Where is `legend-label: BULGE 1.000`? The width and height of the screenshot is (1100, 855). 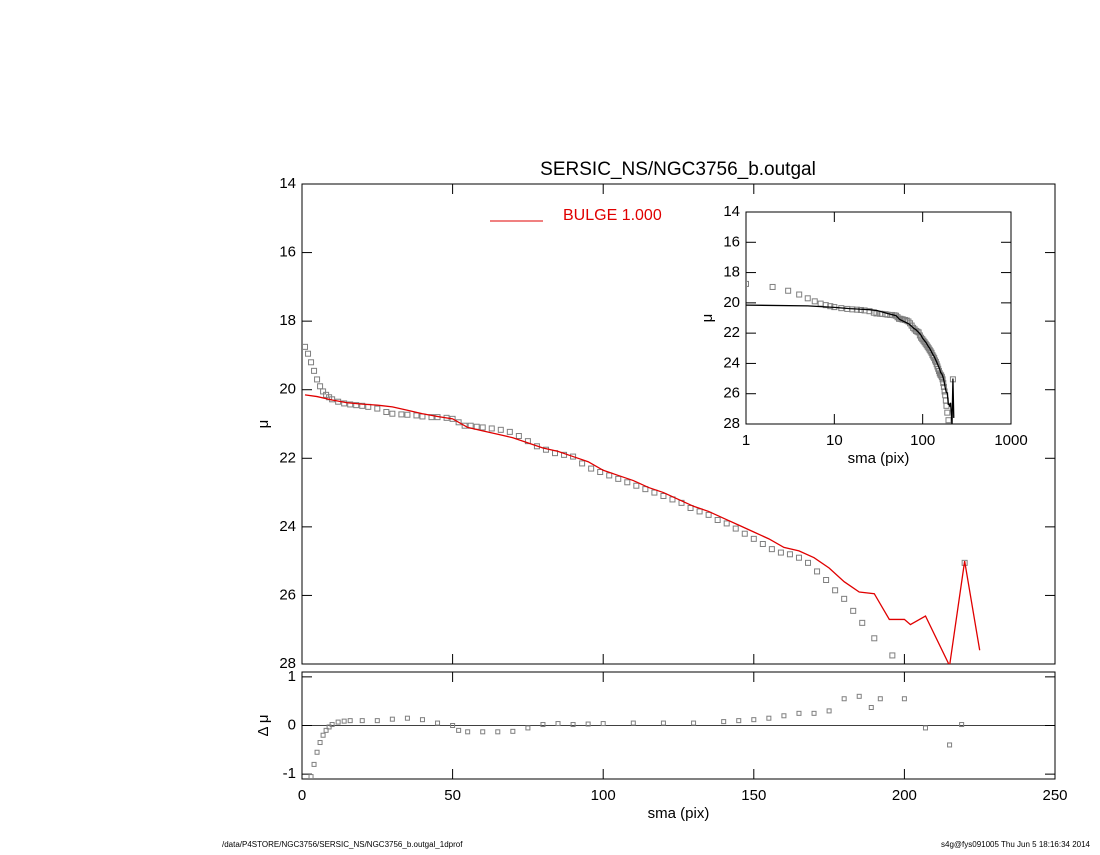 legend-label: BULGE 1.000 is located at coordinates (612, 215).